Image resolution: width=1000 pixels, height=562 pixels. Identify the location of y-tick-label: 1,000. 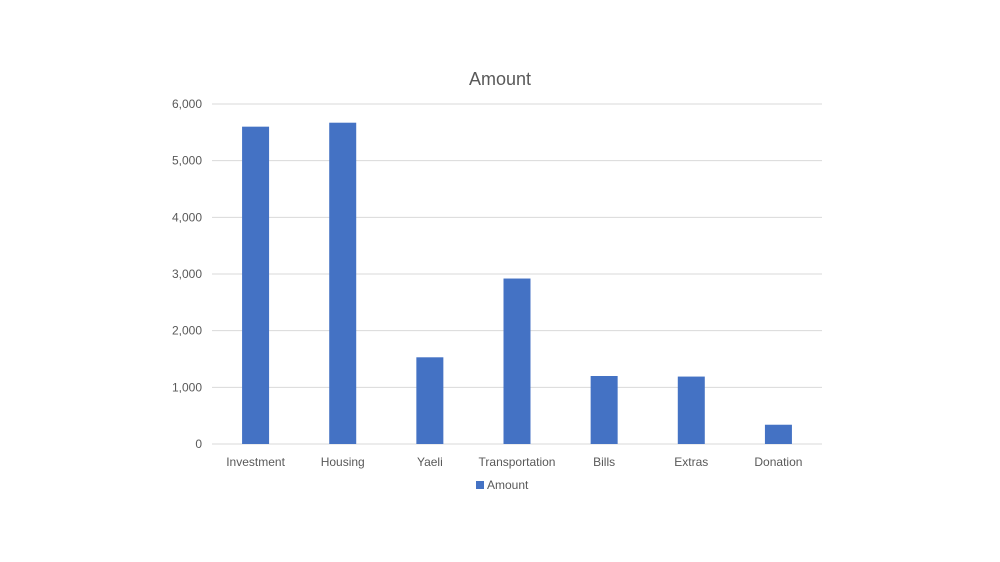
(187, 387).